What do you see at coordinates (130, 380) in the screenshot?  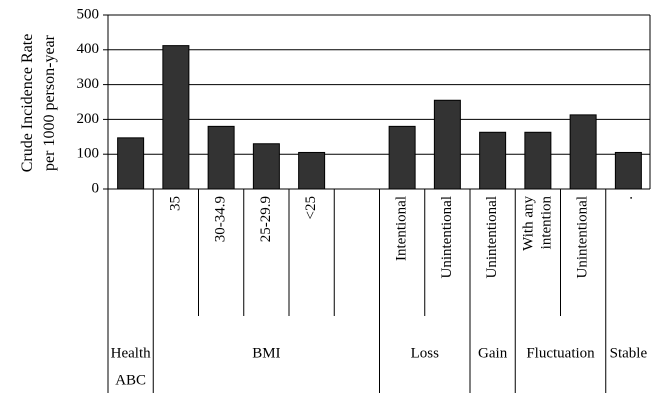 I see `group-label: ABC` at bounding box center [130, 380].